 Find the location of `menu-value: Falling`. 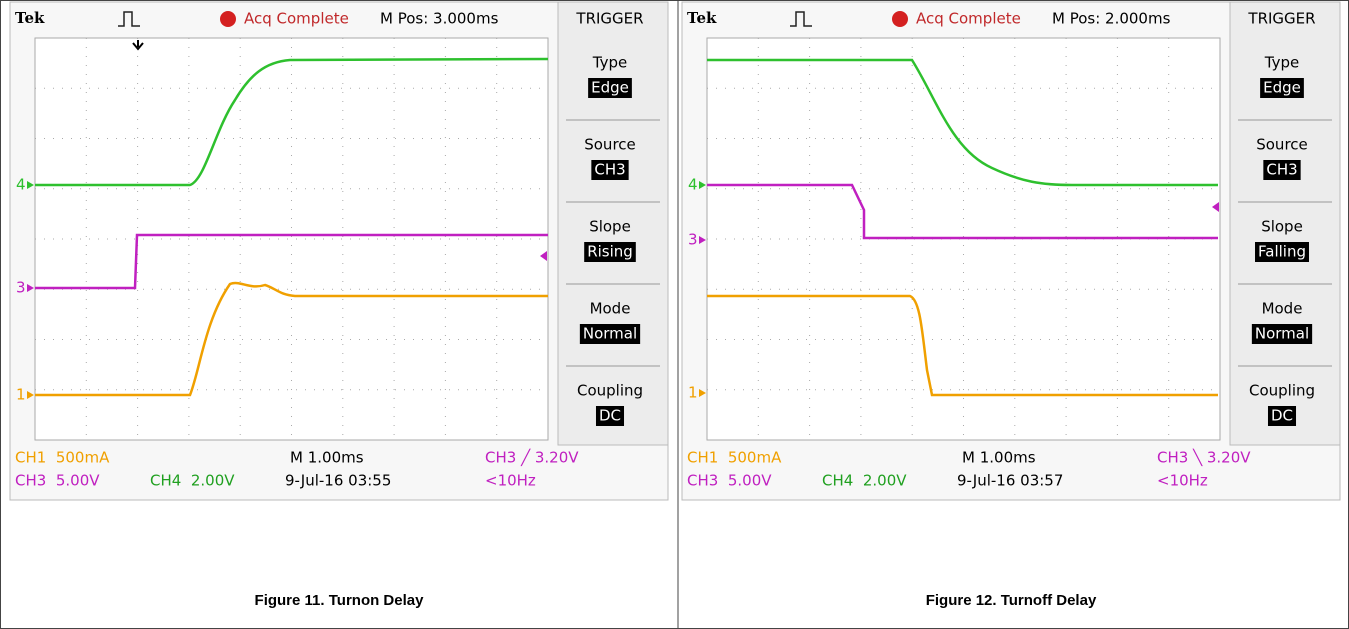

menu-value: Falling is located at coordinates (1282, 252).